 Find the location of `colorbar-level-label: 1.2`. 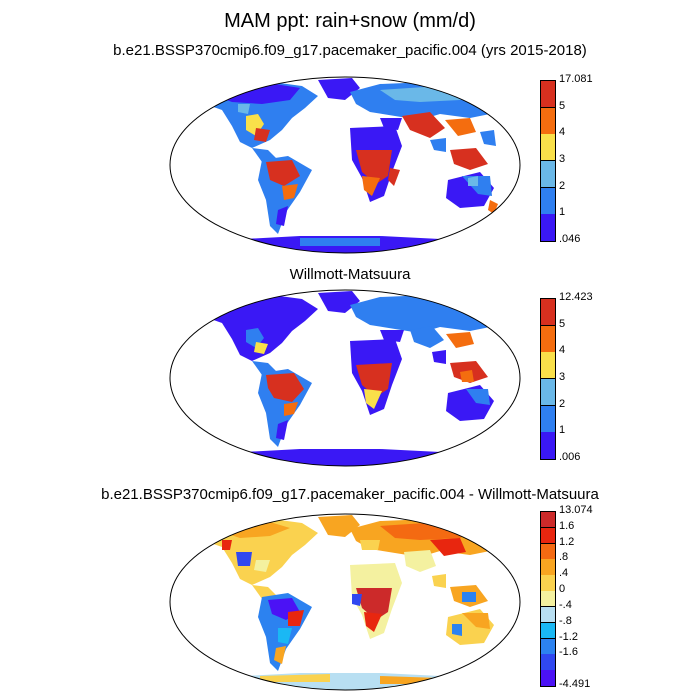

colorbar-level-label: 1.2 is located at coordinates (567, 541).